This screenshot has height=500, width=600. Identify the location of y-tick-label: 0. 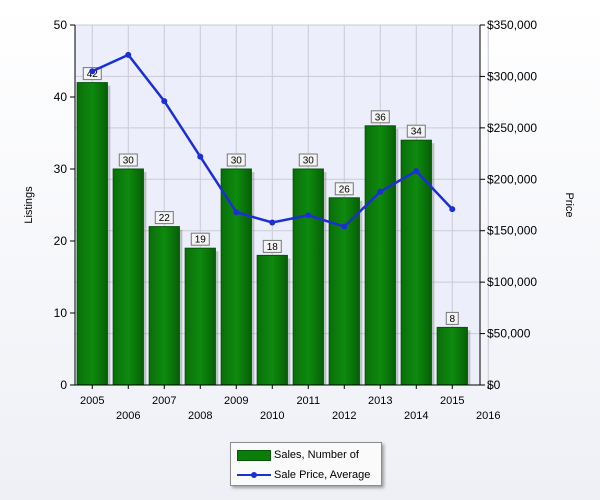
(63, 385).